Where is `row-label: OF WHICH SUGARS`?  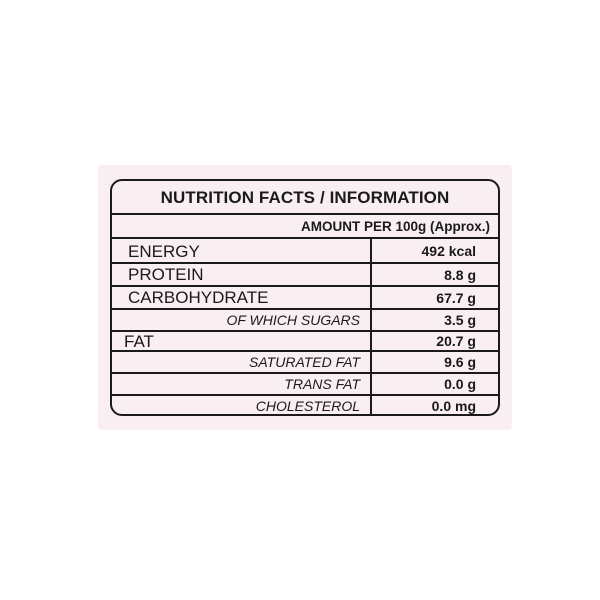 row-label: OF WHICH SUGARS is located at coordinates (242, 320).